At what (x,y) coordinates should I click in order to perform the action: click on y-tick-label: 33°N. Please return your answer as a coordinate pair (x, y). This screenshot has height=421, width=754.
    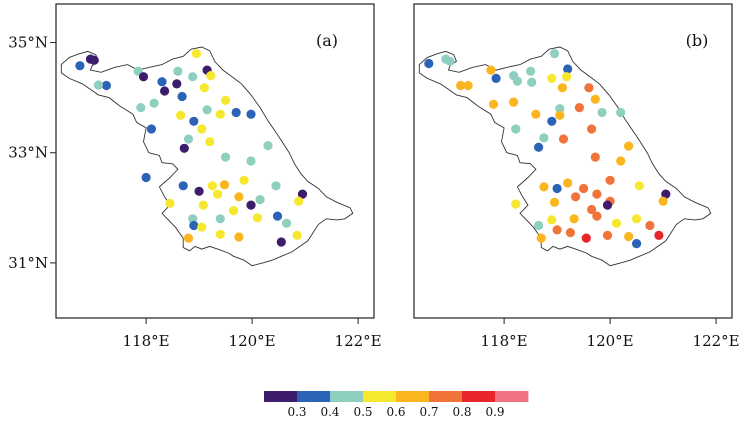
    Looking at the image, I should click on (28, 153).